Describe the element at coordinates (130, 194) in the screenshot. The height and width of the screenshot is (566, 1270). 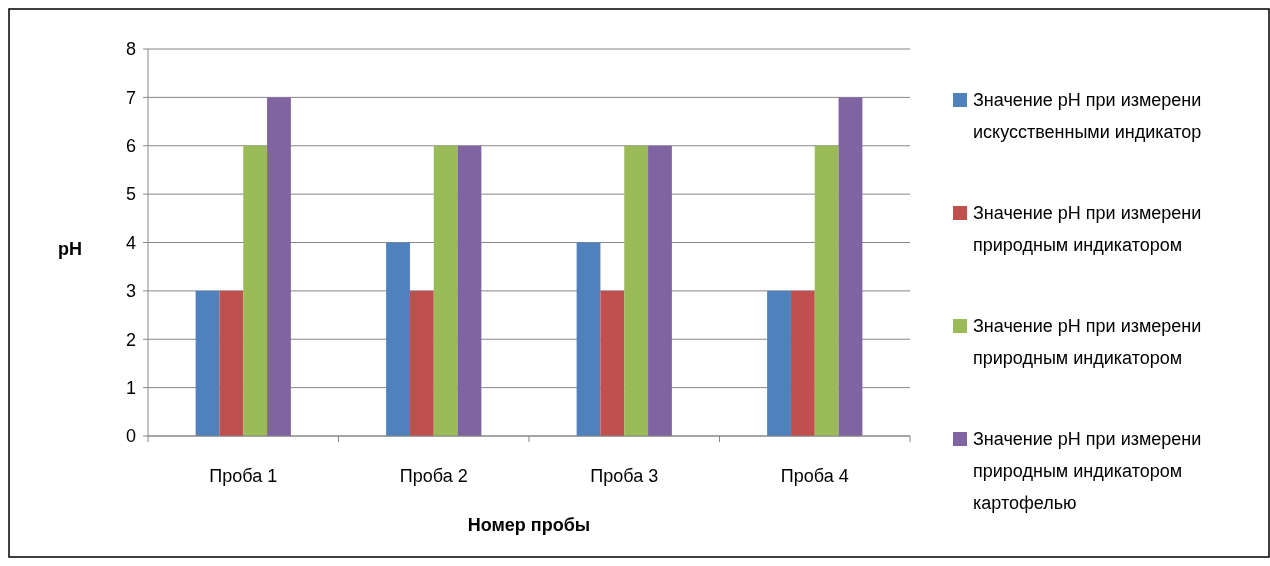
I see `y-tick-label: 5` at that location.